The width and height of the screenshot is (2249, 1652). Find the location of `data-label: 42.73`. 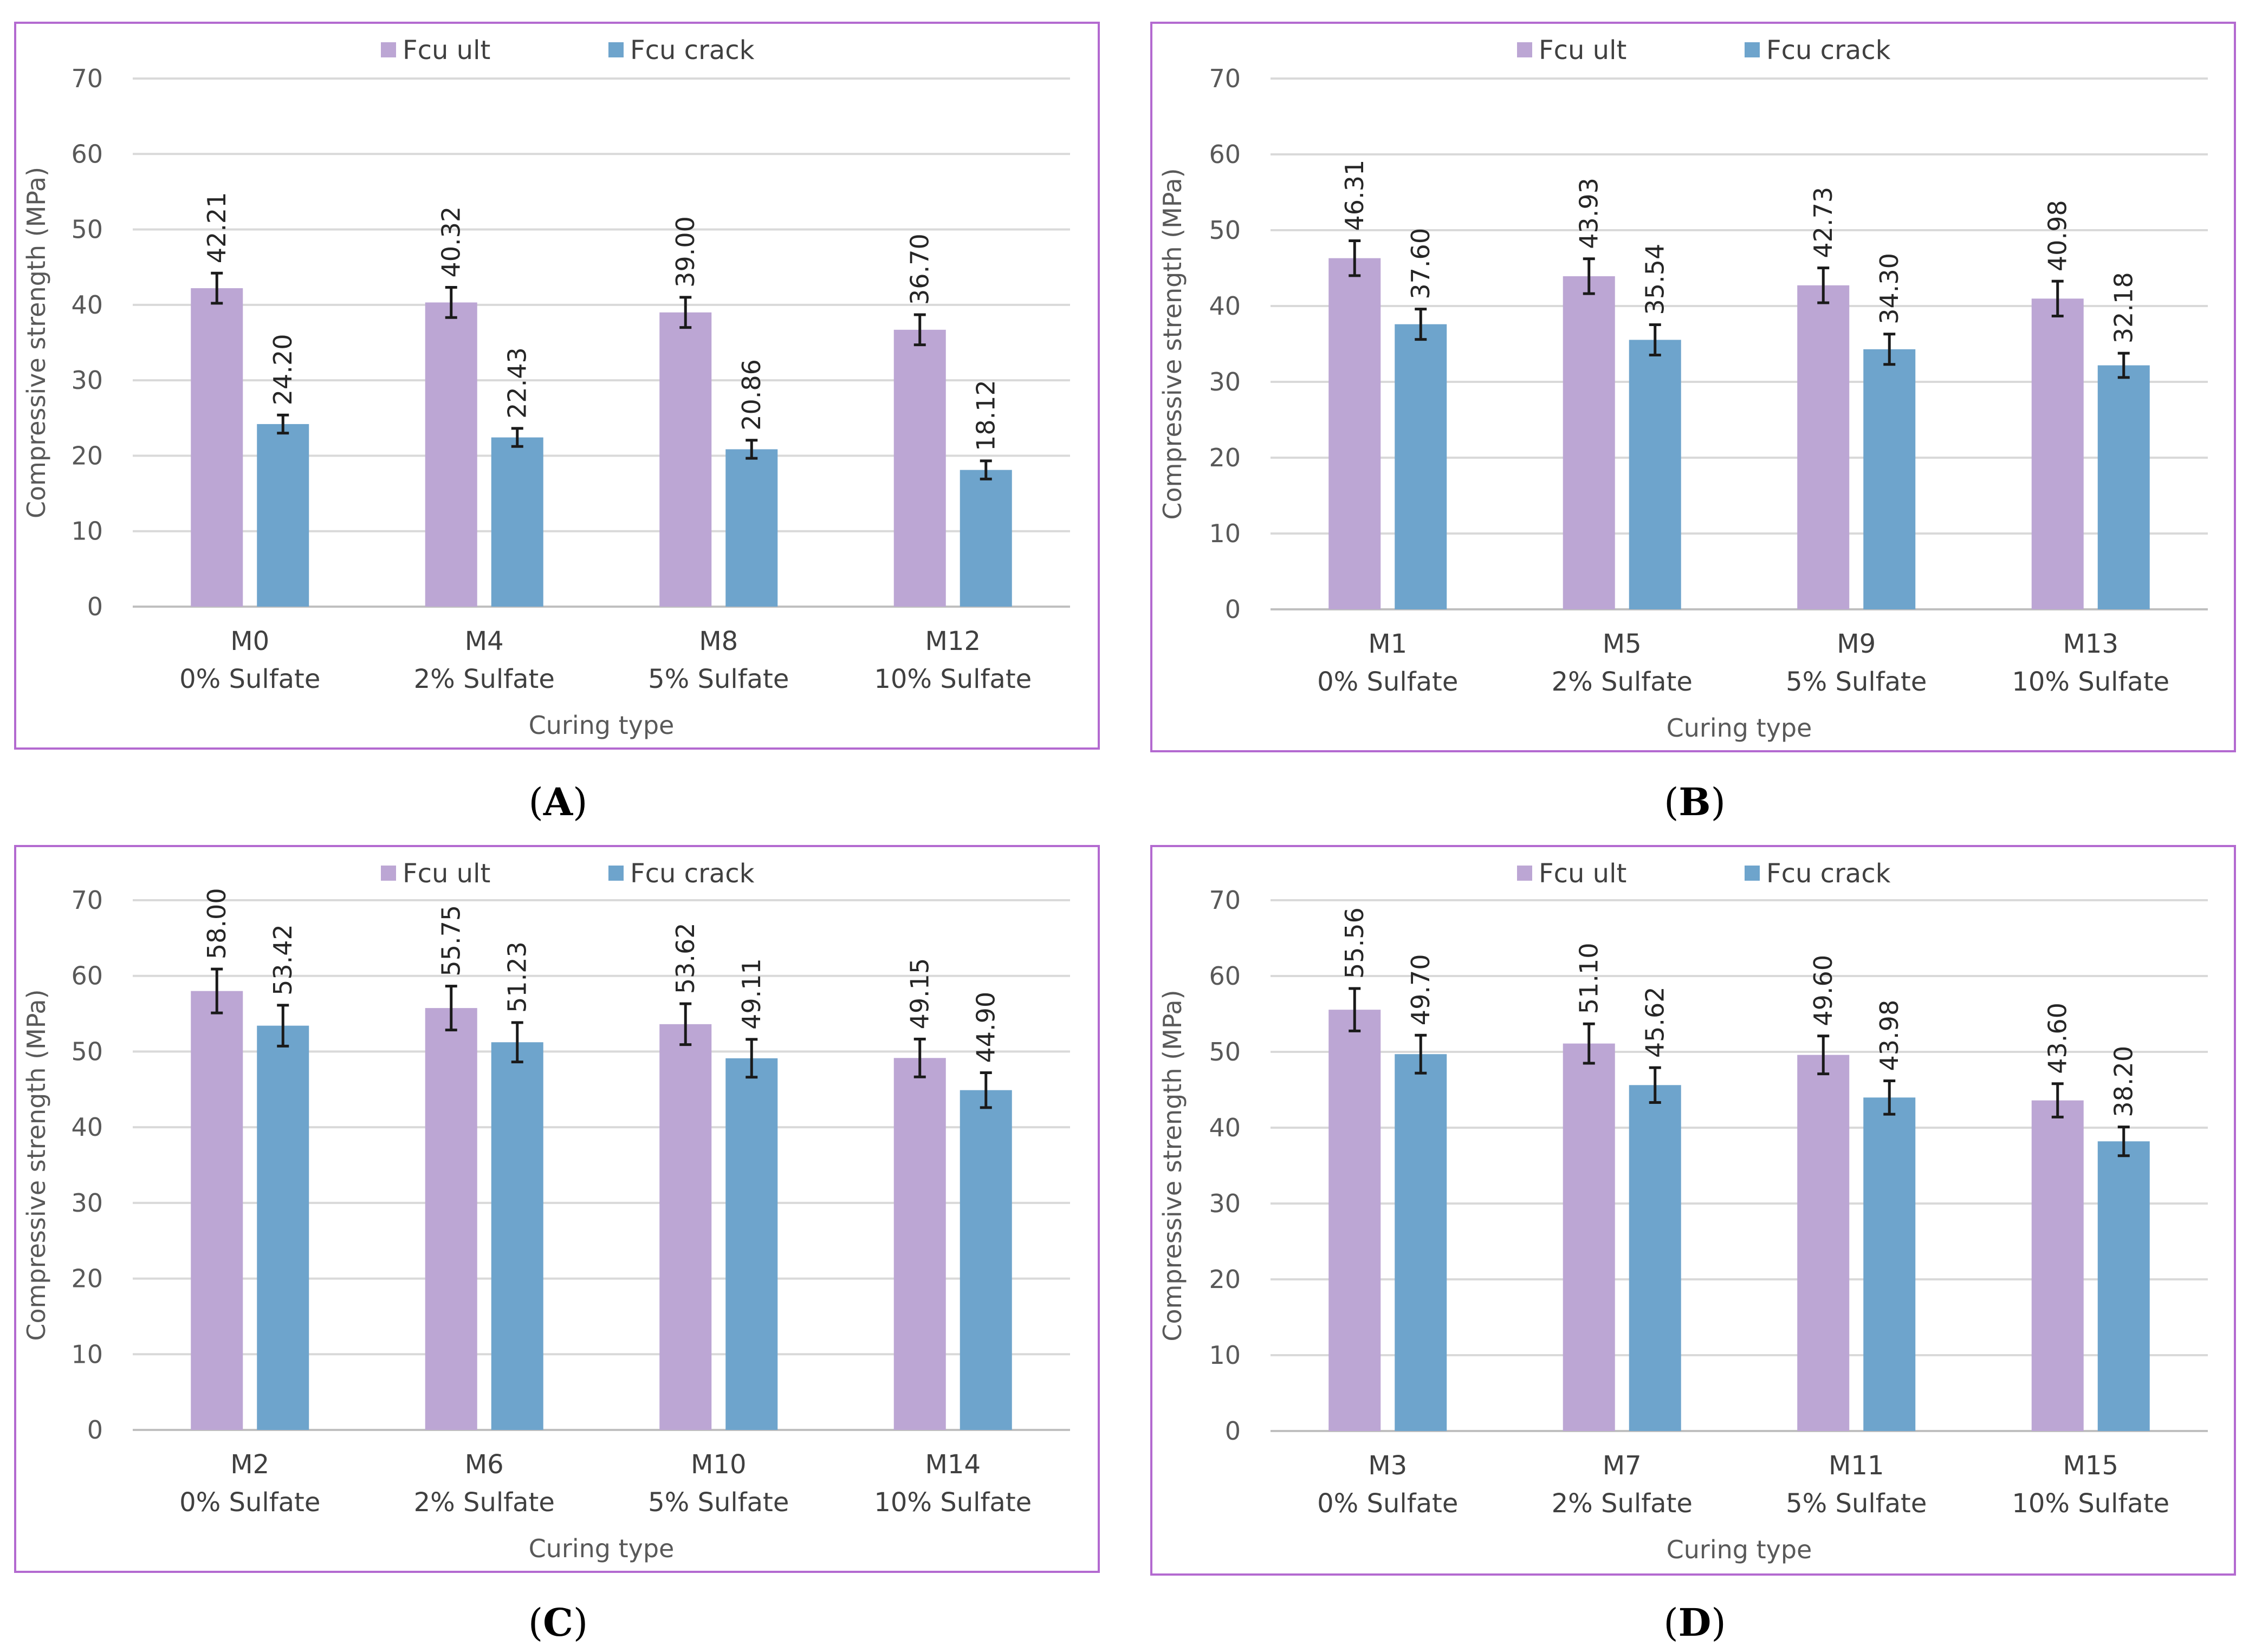

data-label: 42.73 is located at coordinates (1824, 223).